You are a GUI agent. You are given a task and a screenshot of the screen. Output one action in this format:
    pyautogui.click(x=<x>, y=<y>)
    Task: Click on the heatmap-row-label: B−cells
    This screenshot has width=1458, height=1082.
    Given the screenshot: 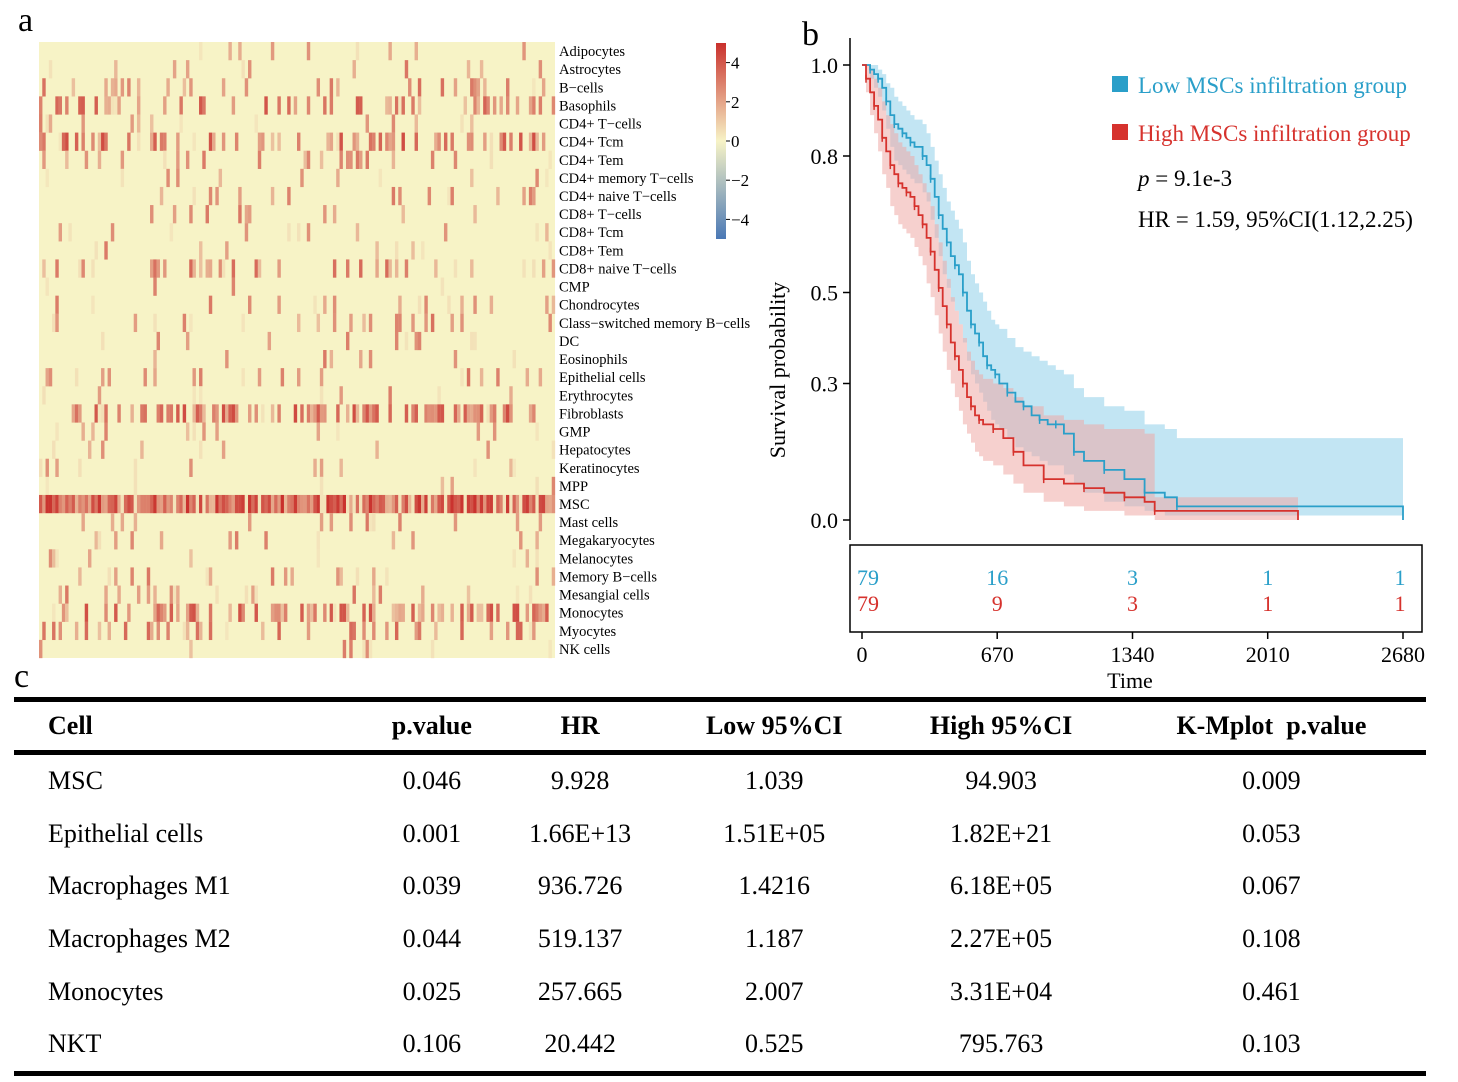 What is the action you would take?
    pyautogui.click(x=581, y=88)
    